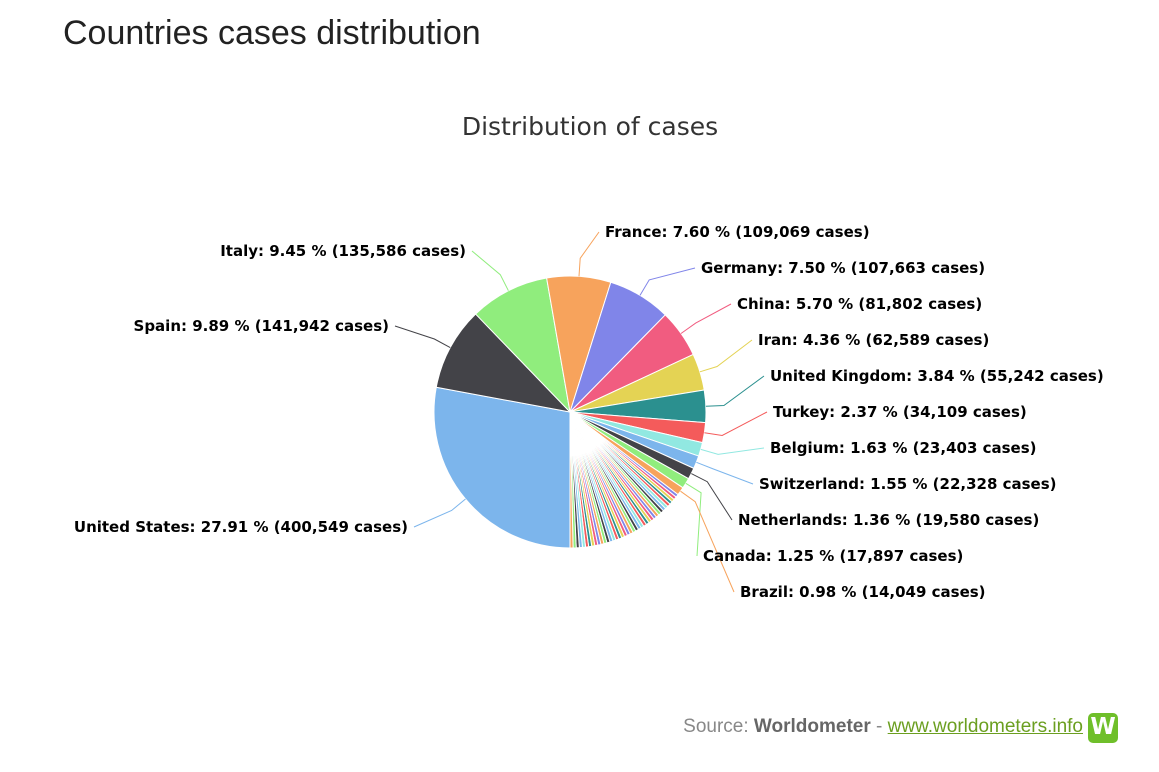 This screenshot has width=1159, height=772. What do you see at coordinates (732, 451) in the screenshot?
I see `connector-belgium` at bounding box center [732, 451].